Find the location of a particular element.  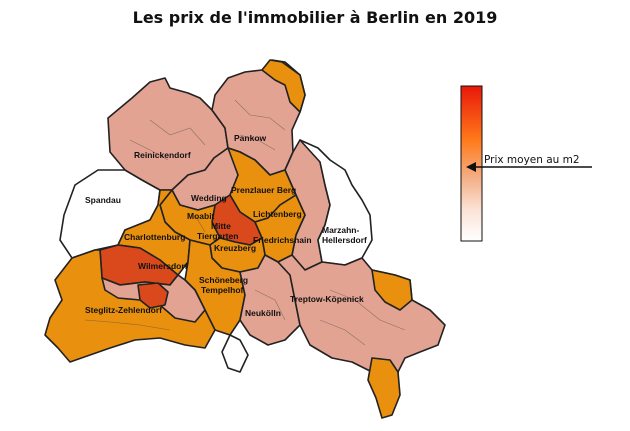

label-schoeneberg-line2: Tempelhof is located at coordinates (222, 290).